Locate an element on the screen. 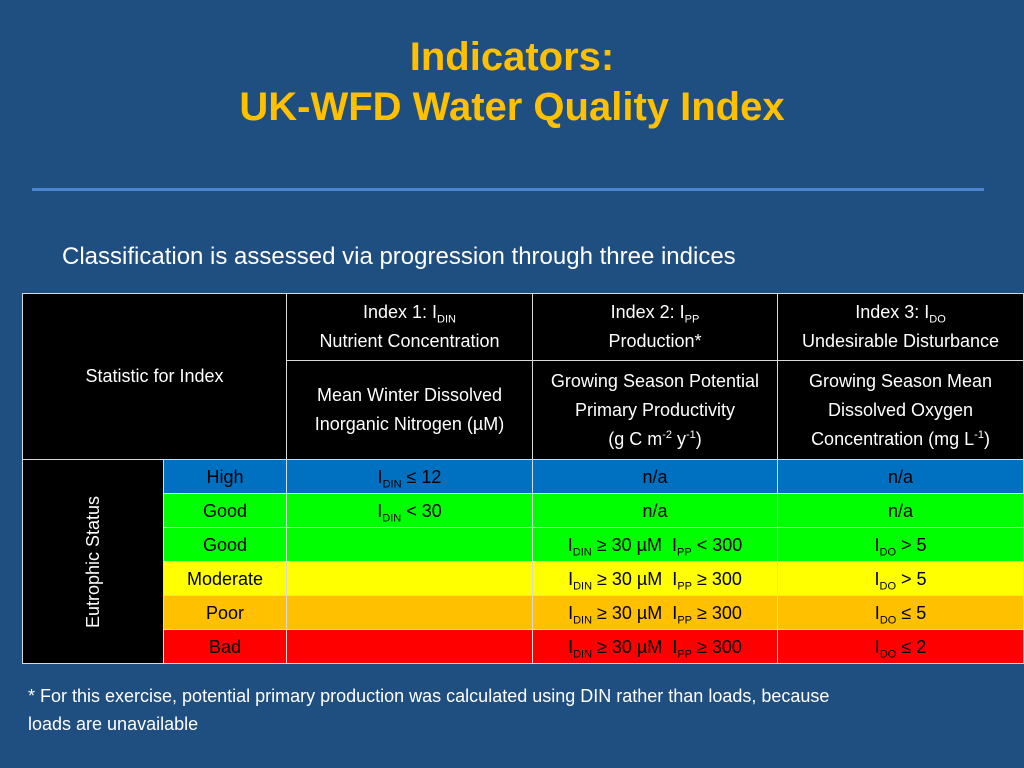  status-cell: High is located at coordinates (225, 476).